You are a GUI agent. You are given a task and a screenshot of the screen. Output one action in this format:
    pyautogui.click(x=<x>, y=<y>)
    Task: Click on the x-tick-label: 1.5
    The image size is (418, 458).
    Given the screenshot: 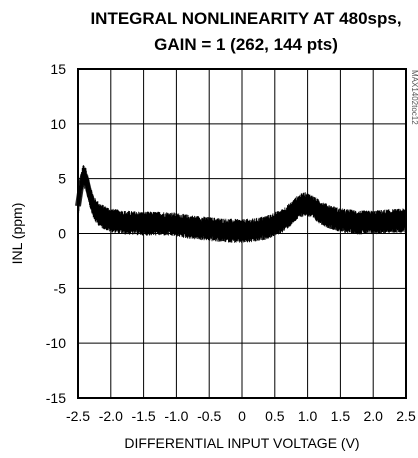 What is the action you would take?
    pyautogui.click(x=341, y=416)
    